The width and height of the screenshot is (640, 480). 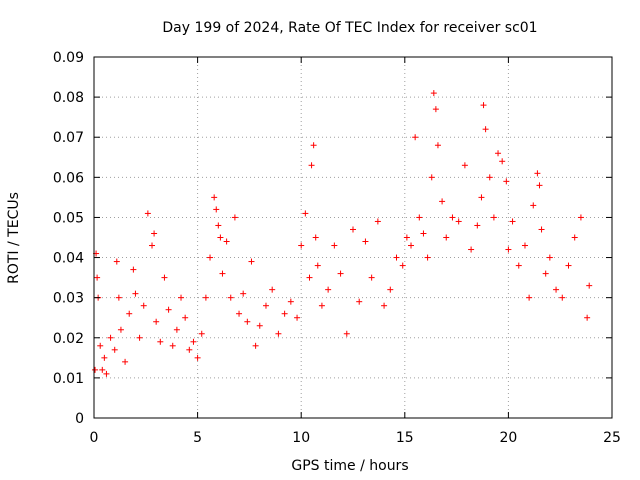 I want to click on y-tick-label: 0.08, so click(x=68, y=98).